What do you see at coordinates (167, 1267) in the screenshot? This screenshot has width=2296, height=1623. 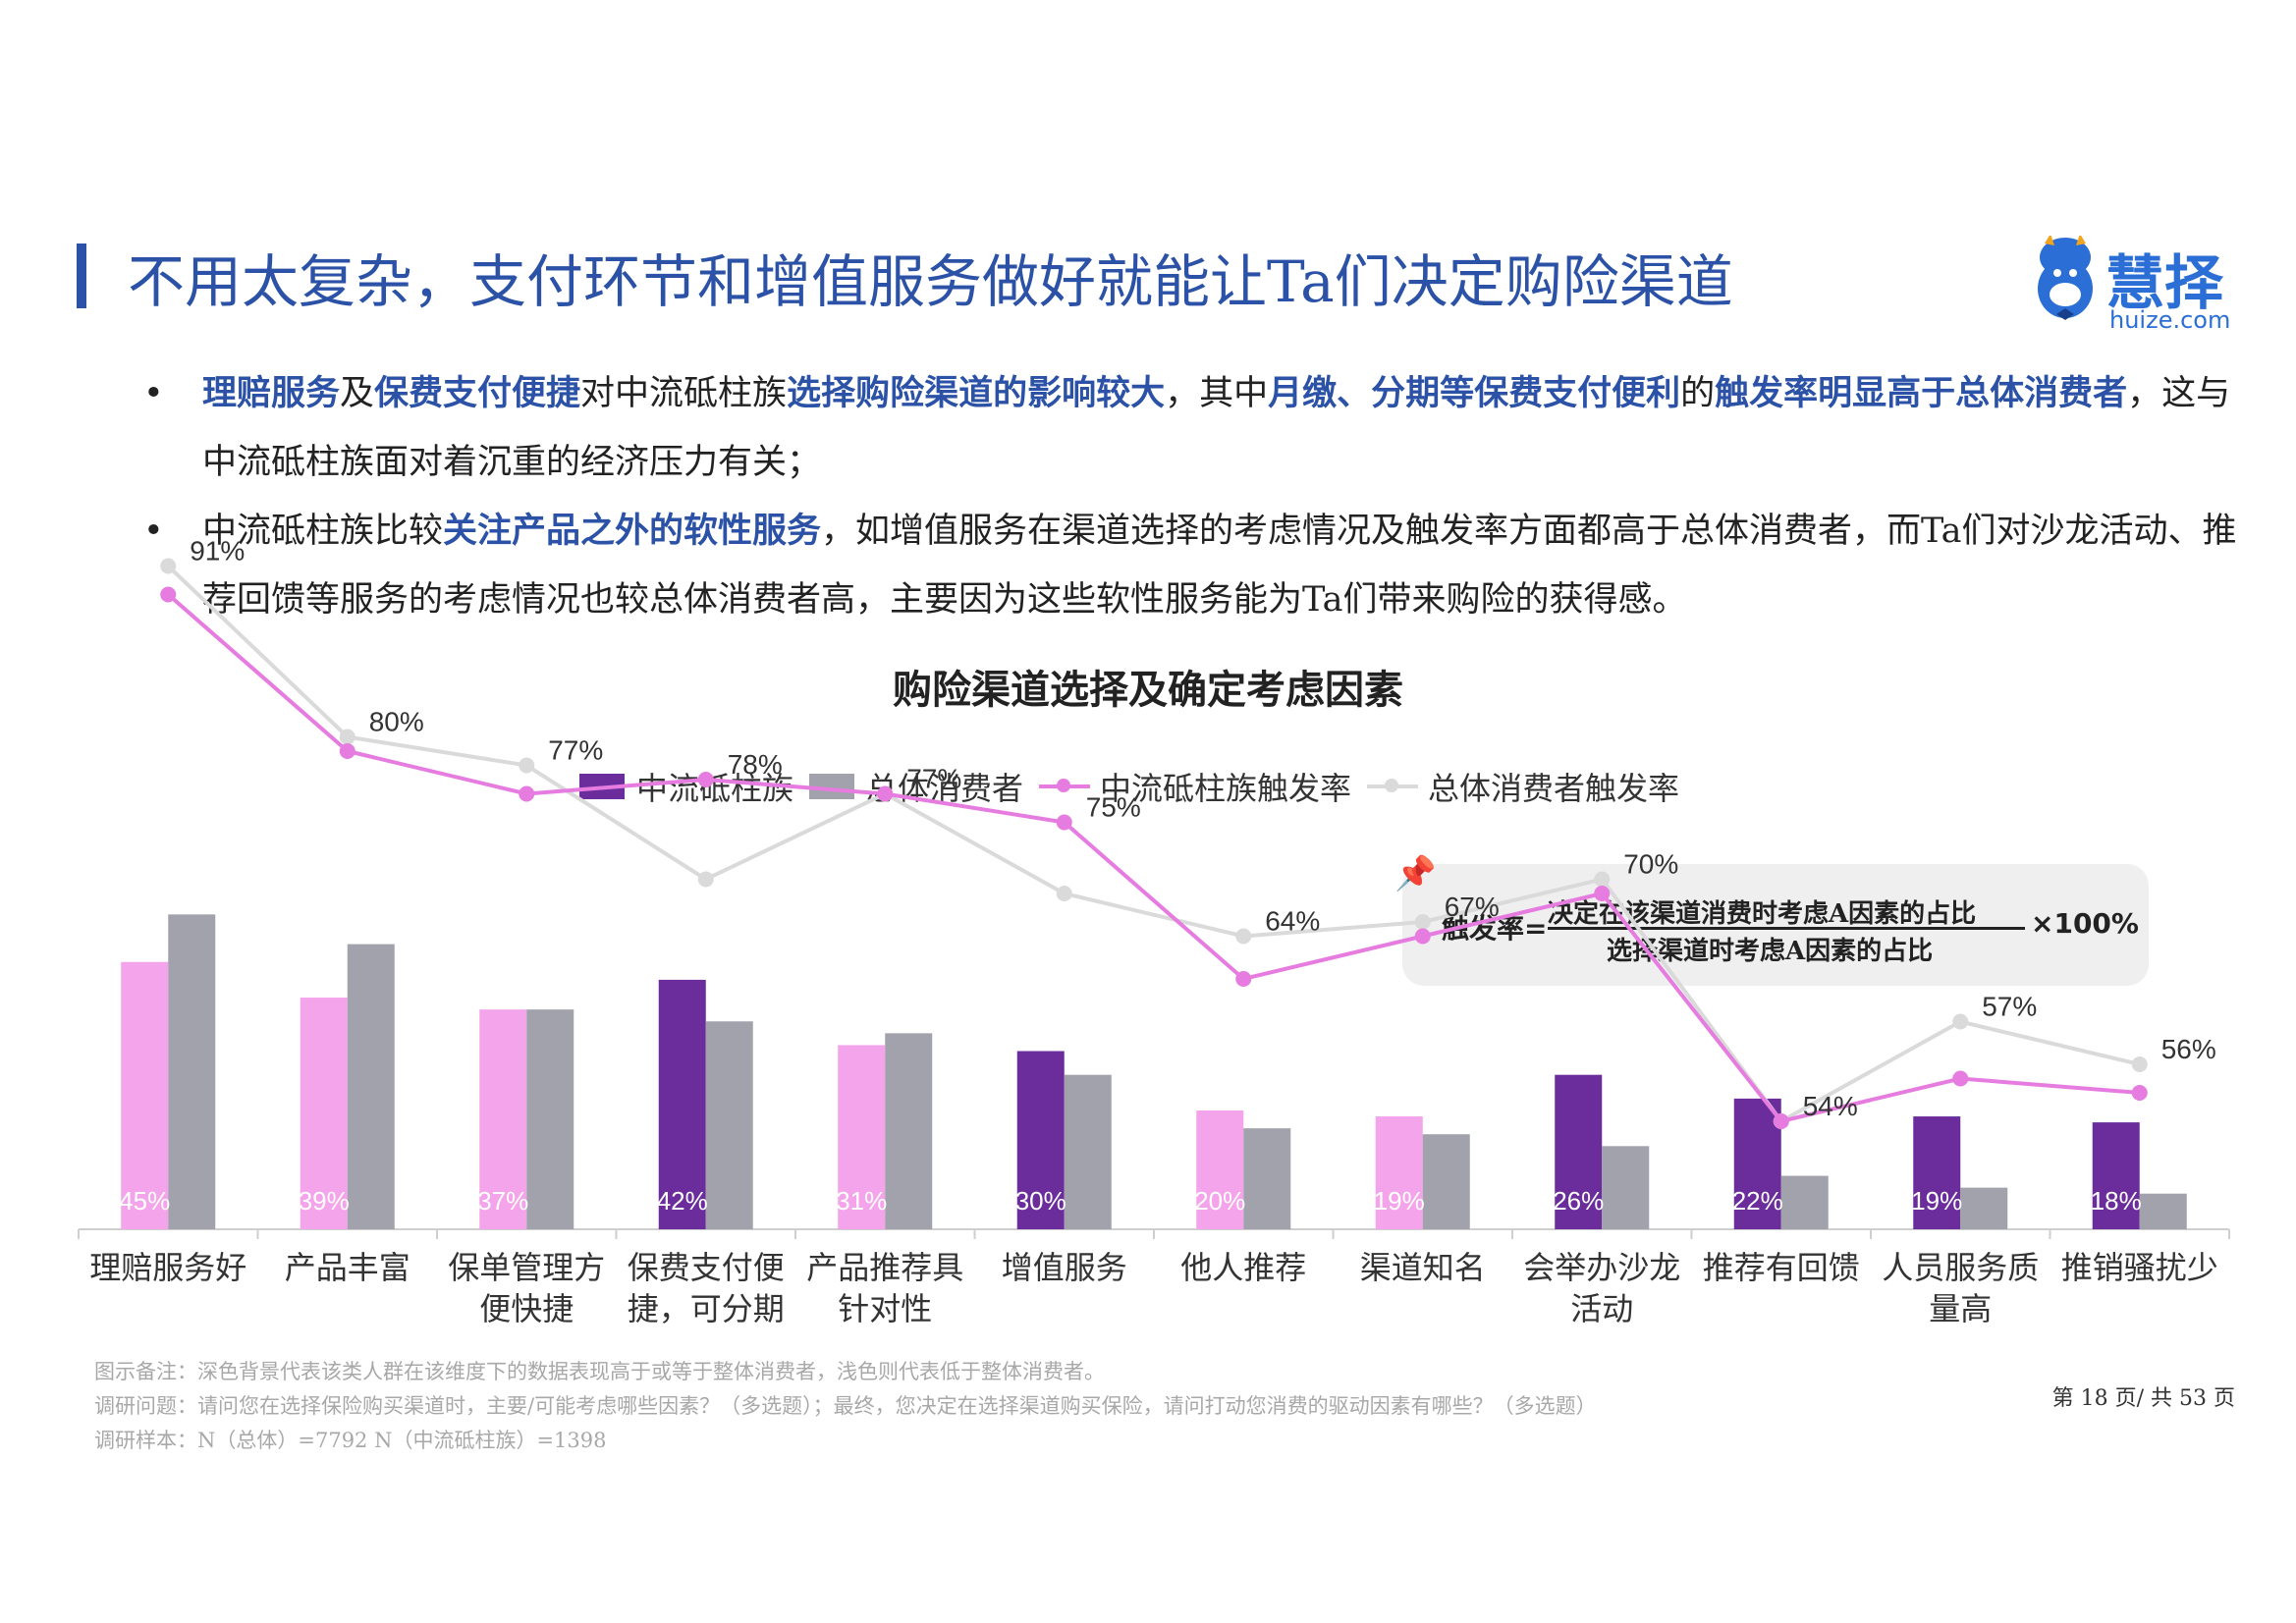 I see `category-label-0: 理赔服务好` at bounding box center [167, 1267].